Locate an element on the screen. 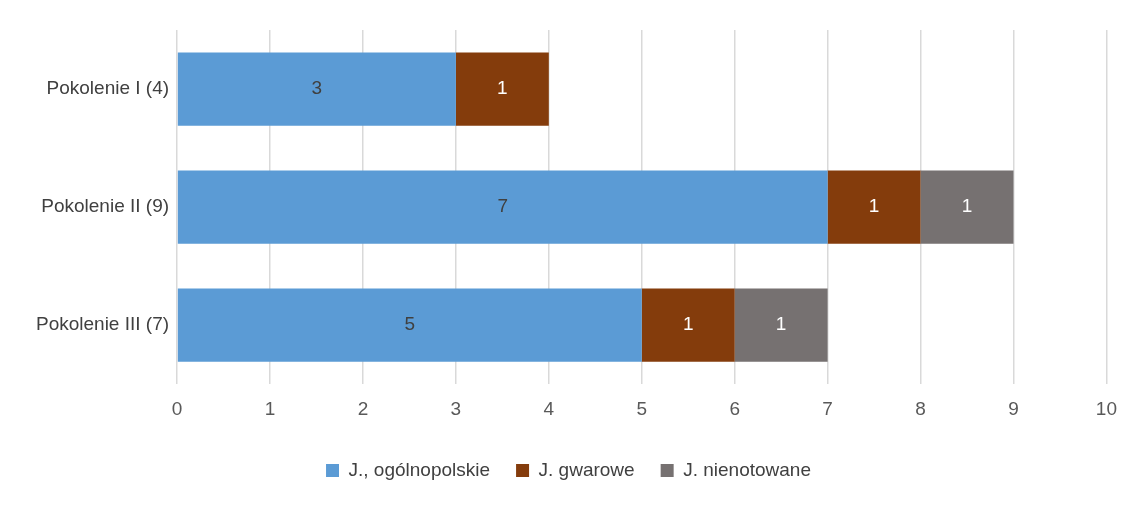 This screenshot has width=1131, height=508. x-tick-label: 5 is located at coordinates (642, 408).